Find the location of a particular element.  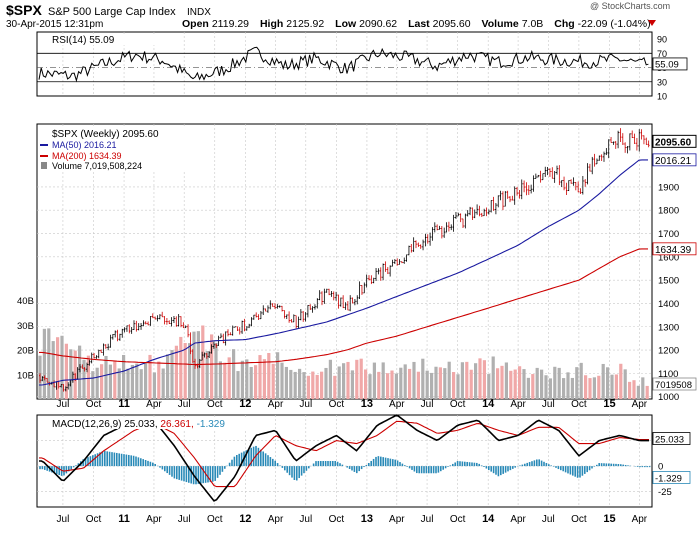

last-price-label: 2095.60 is located at coordinates (673, 142).